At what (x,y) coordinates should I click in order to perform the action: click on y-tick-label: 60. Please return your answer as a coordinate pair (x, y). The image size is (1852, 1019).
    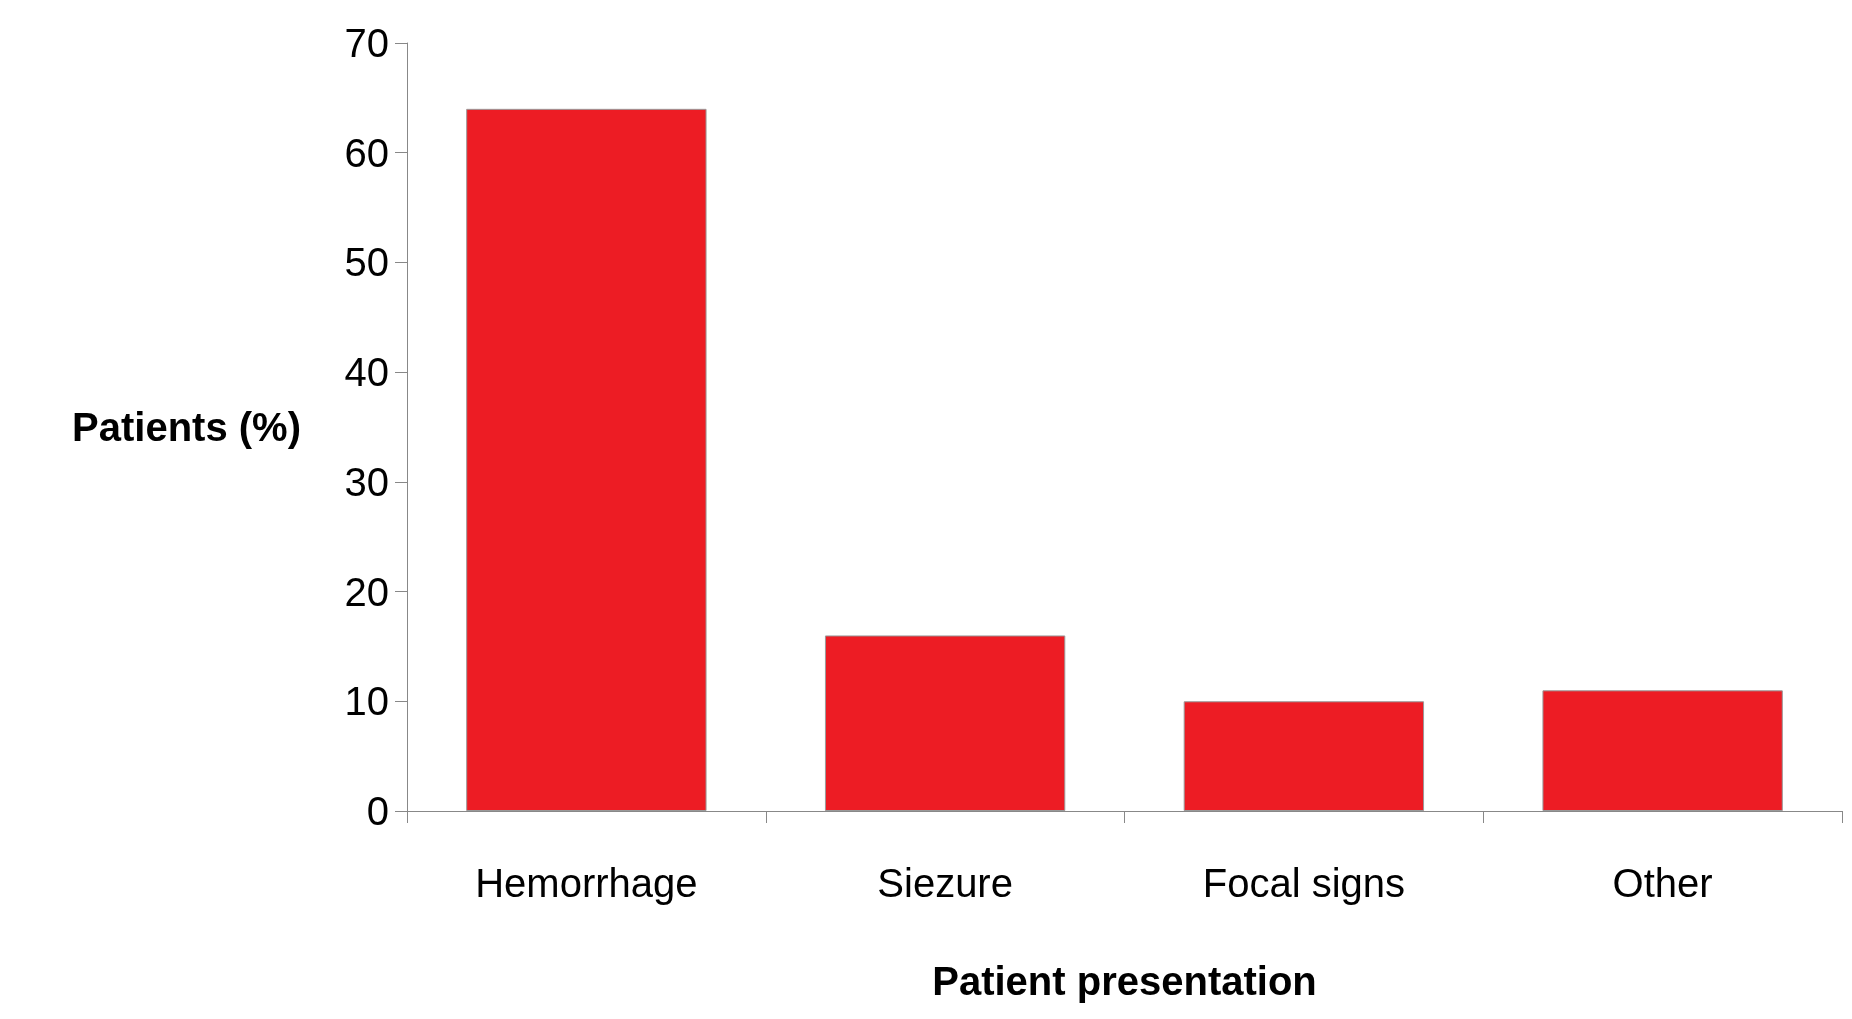
    Looking at the image, I should click on (366, 152).